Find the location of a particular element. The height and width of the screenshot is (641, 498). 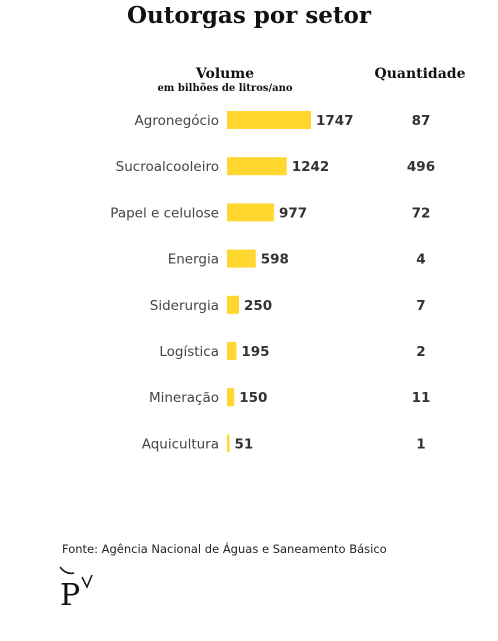

volume-header-label: Volume is located at coordinates (225, 74).